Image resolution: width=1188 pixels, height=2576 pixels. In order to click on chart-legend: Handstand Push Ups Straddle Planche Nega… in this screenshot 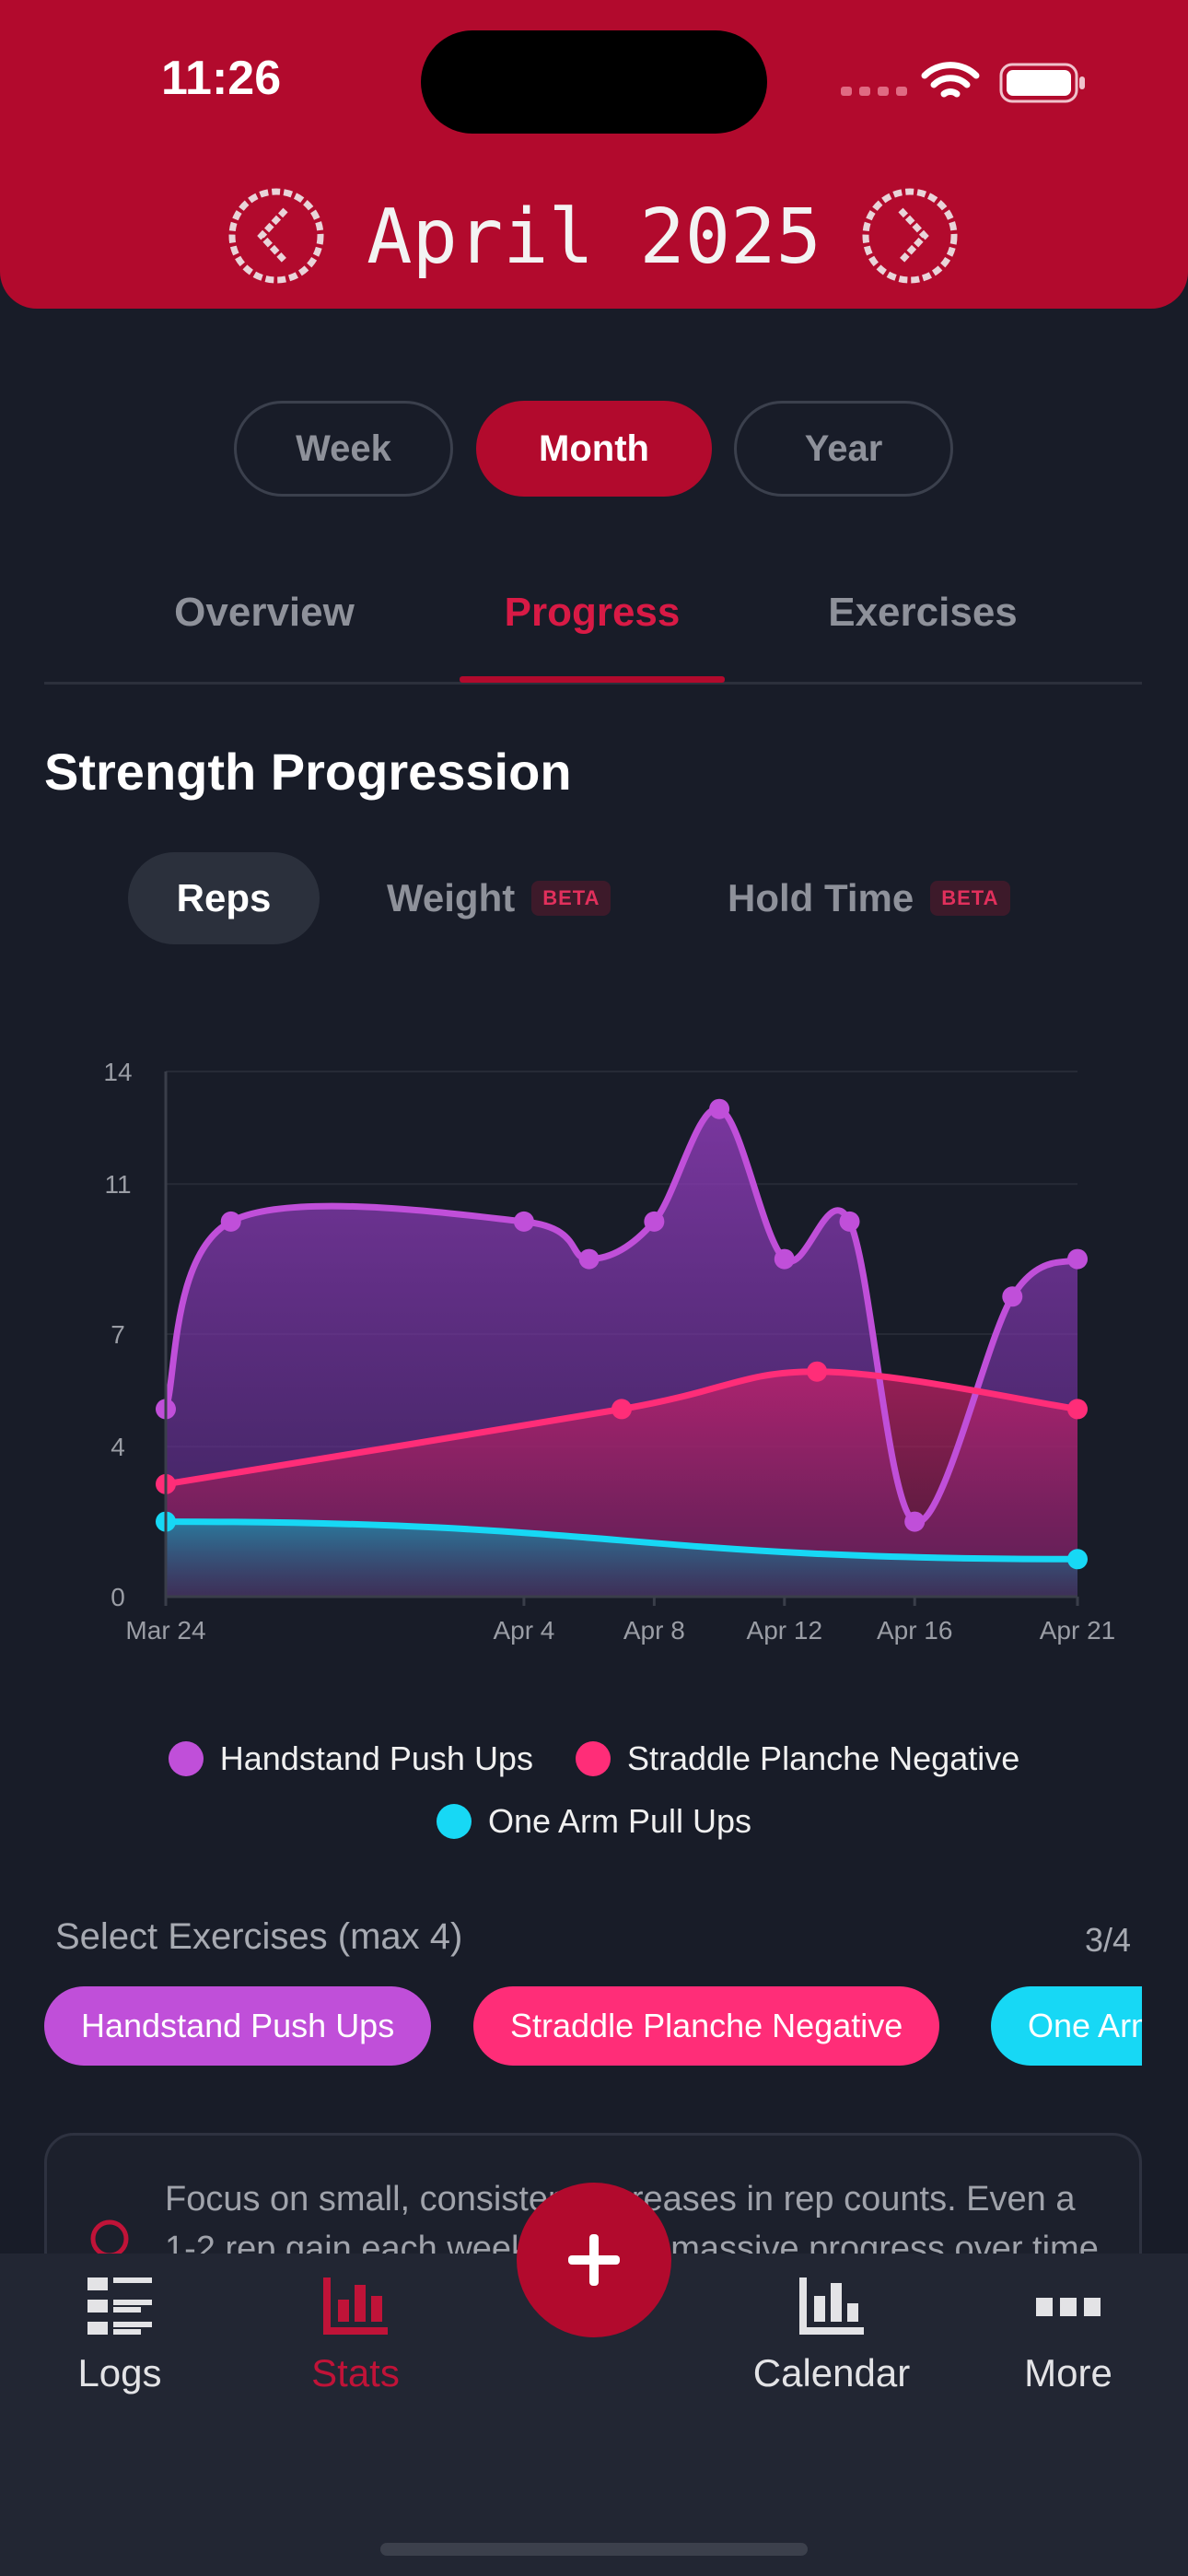, I will do `click(594, 1758)`.